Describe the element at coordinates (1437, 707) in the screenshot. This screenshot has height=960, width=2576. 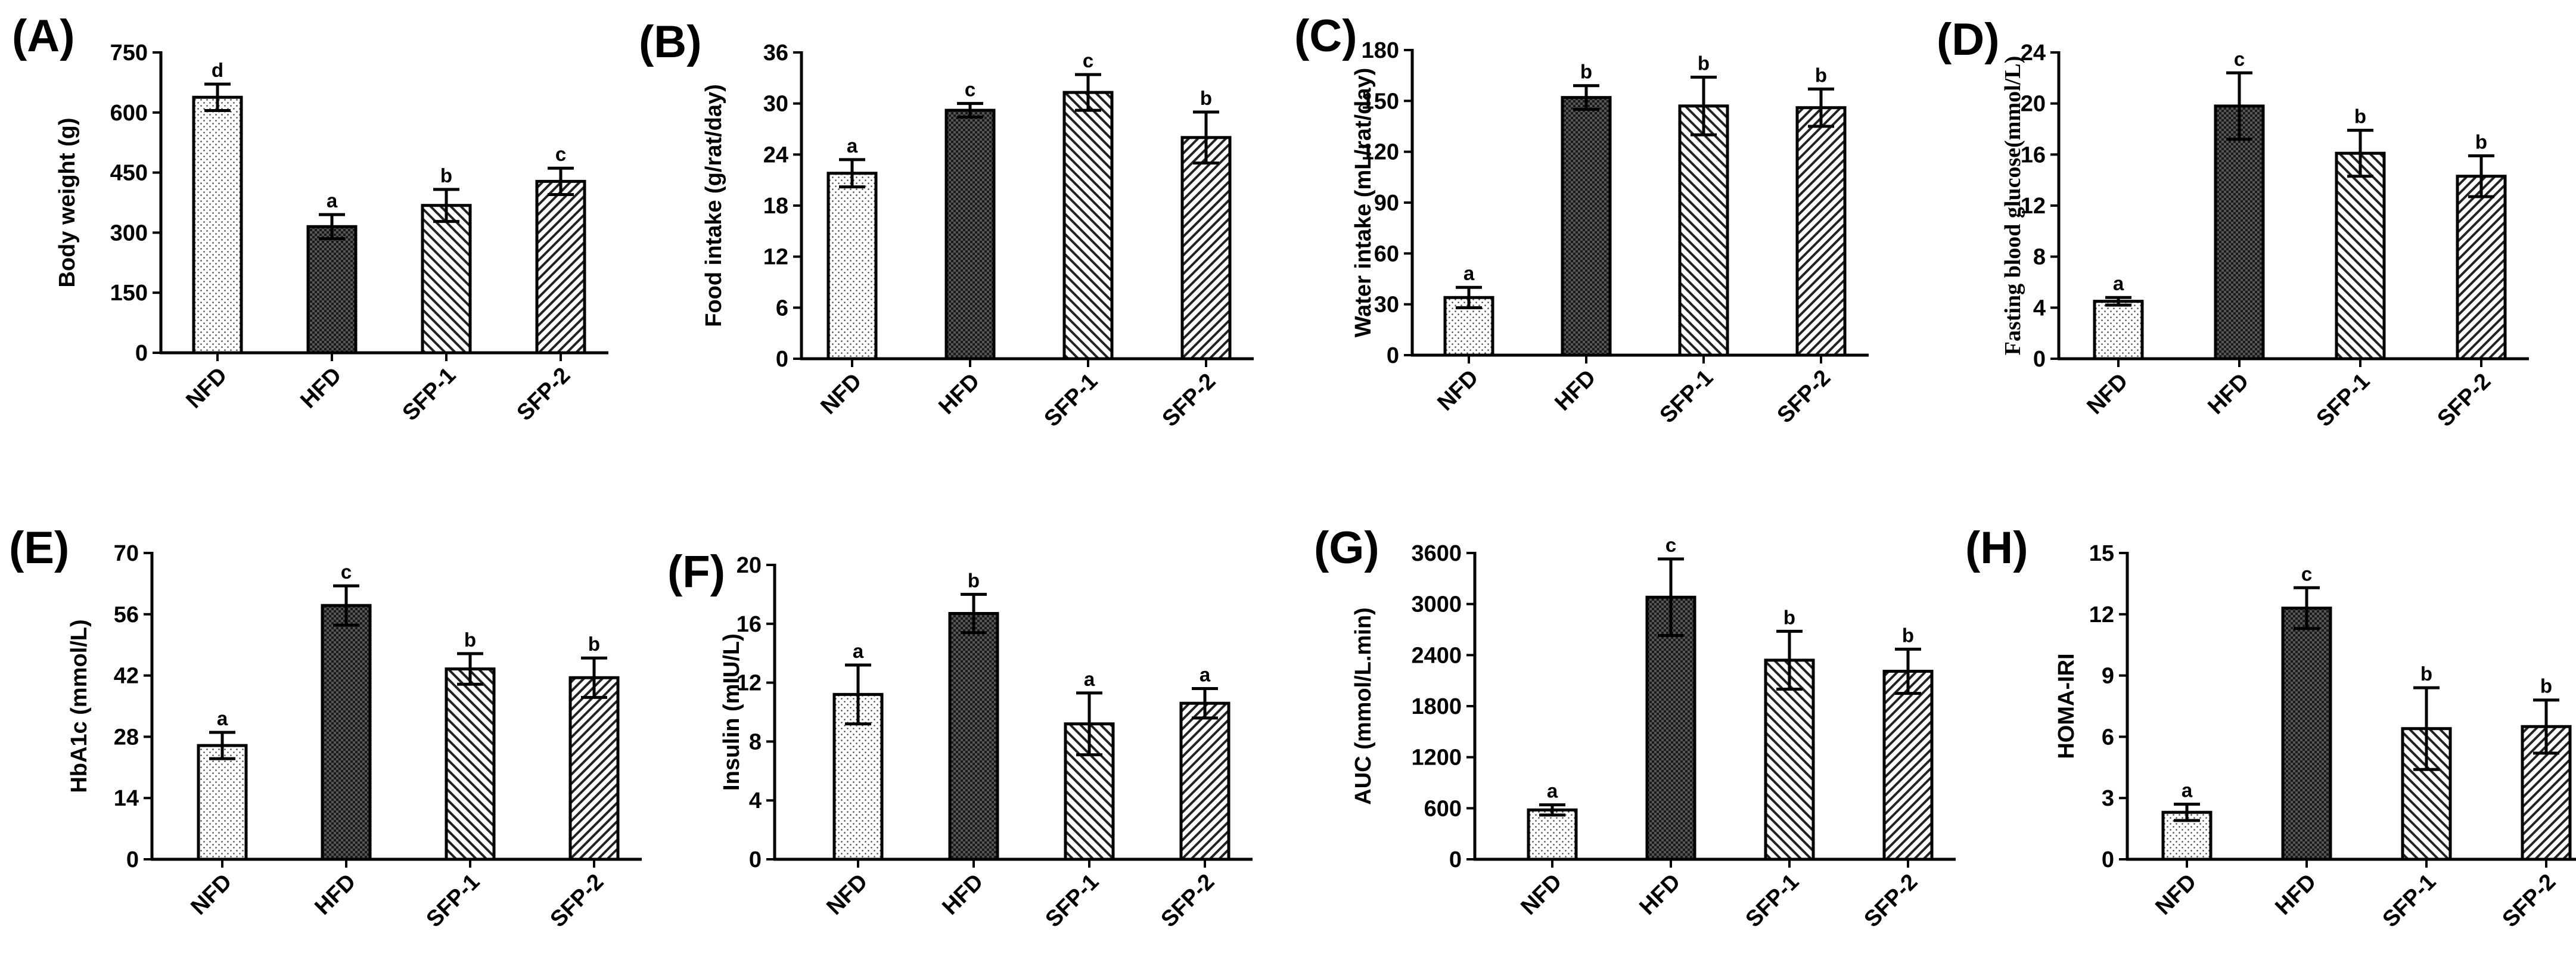
I see `y-tick-label: 1800` at that location.